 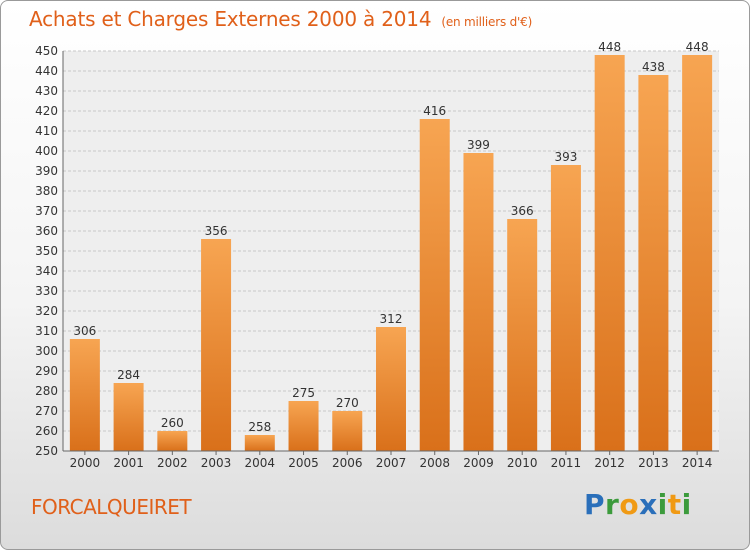 What do you see at coordinates (46, 51) in the screenshot?
I see `y-tick-label: 450` at bounding box center [46, 51].